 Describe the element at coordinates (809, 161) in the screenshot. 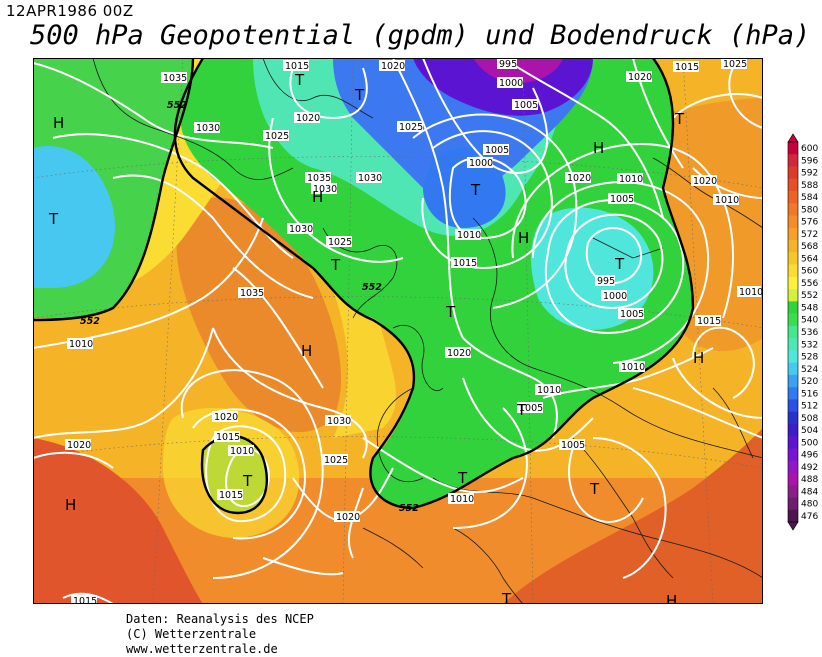

I see `colorbar-level-label: 596` at that location.